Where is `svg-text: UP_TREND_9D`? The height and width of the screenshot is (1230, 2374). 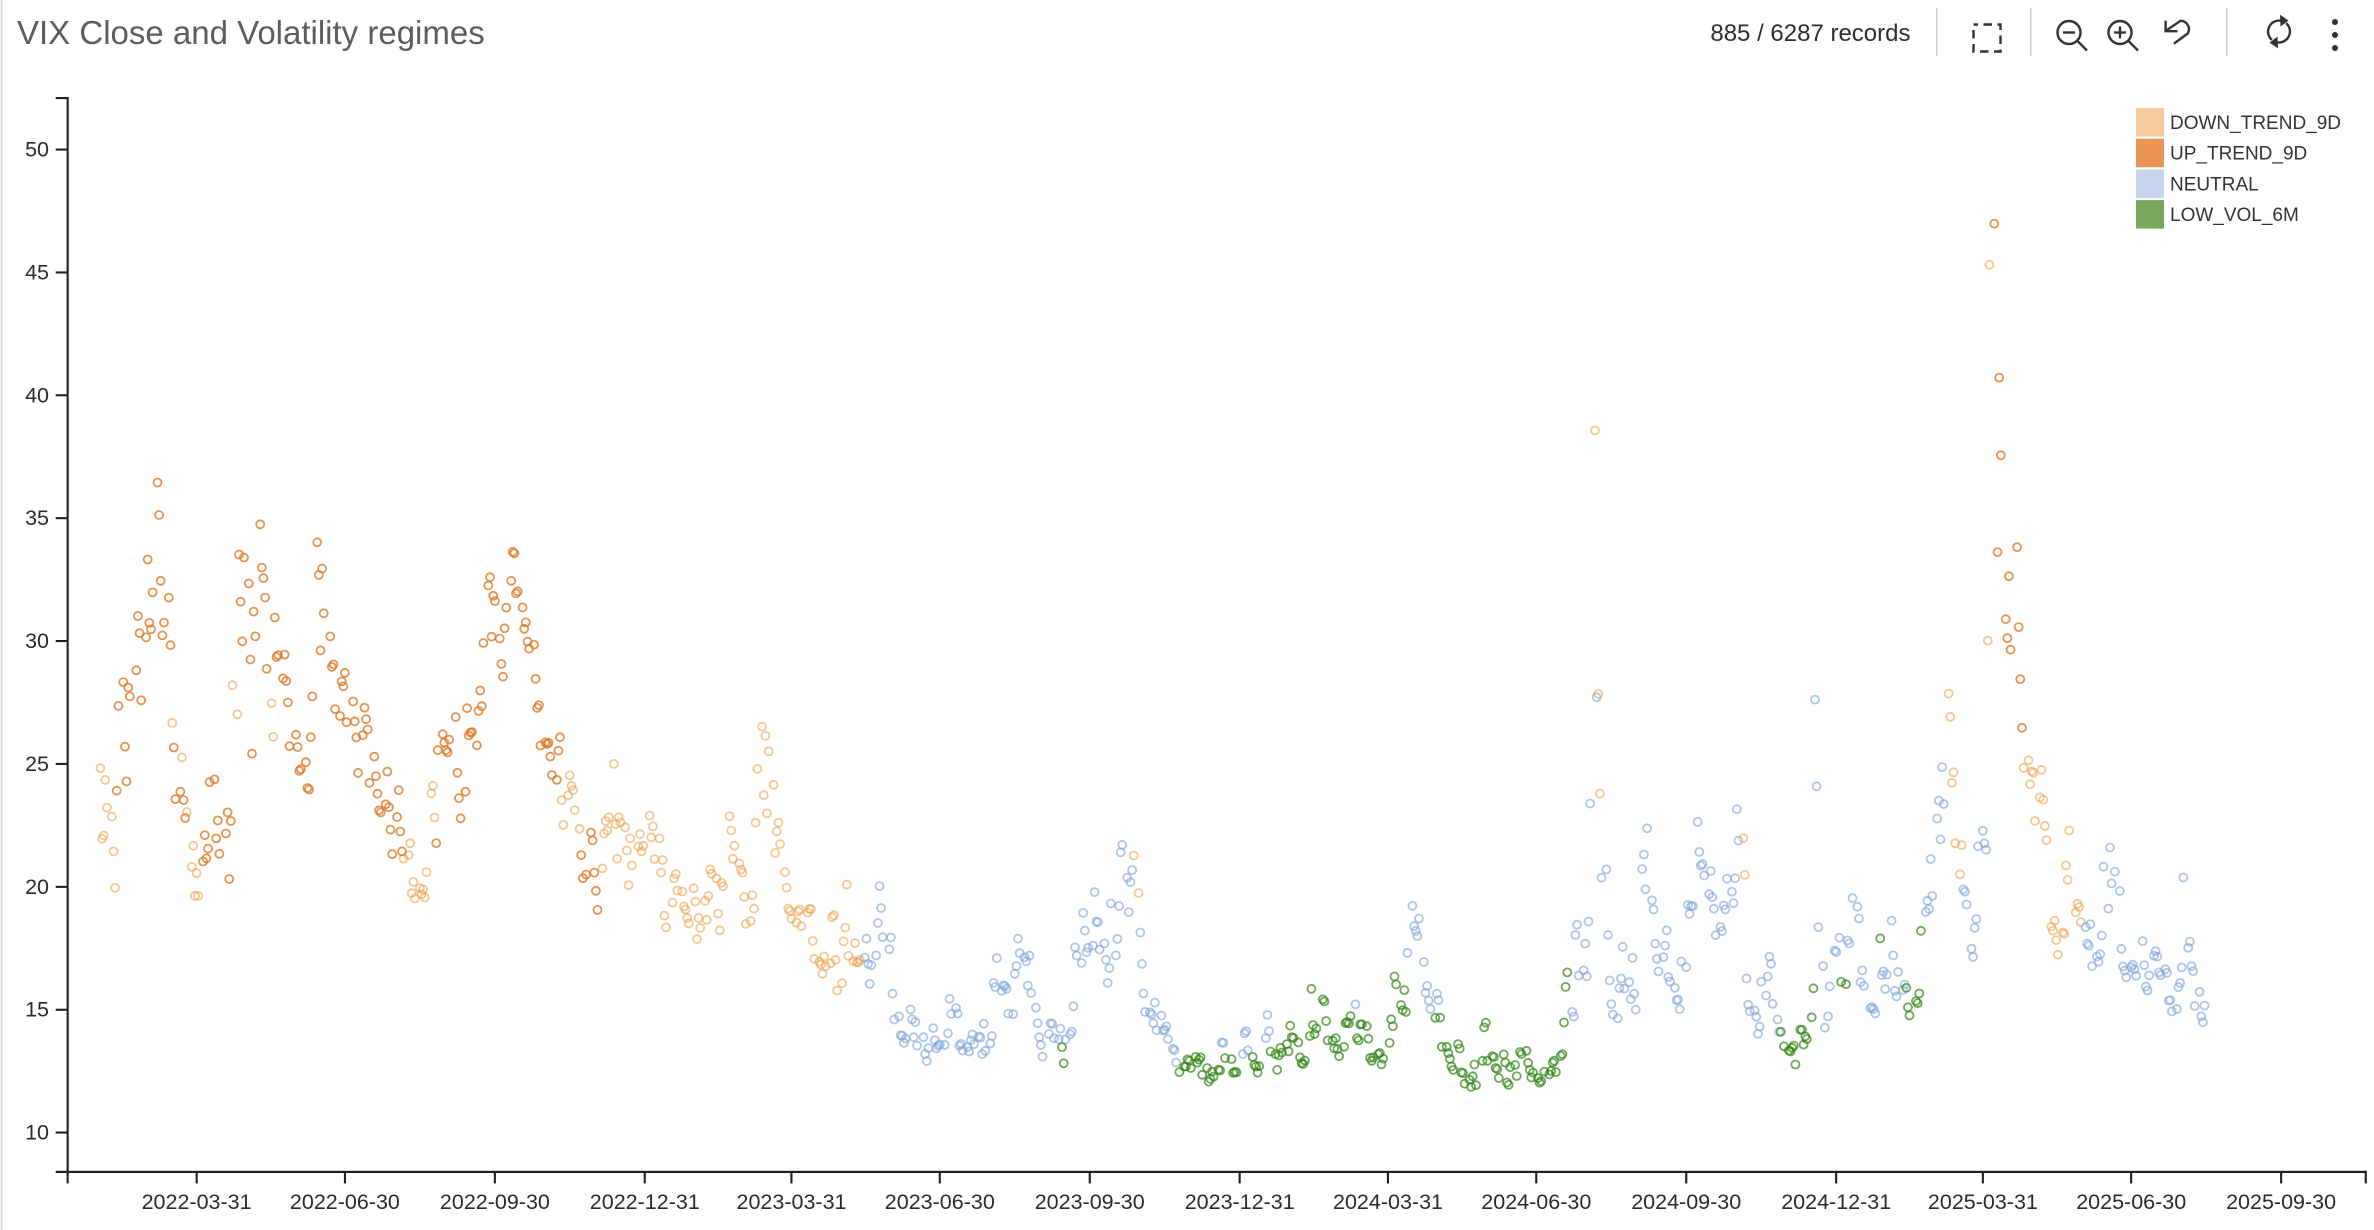
svg-text: UP_TREND_9D is located at coordinates (2238, 154).